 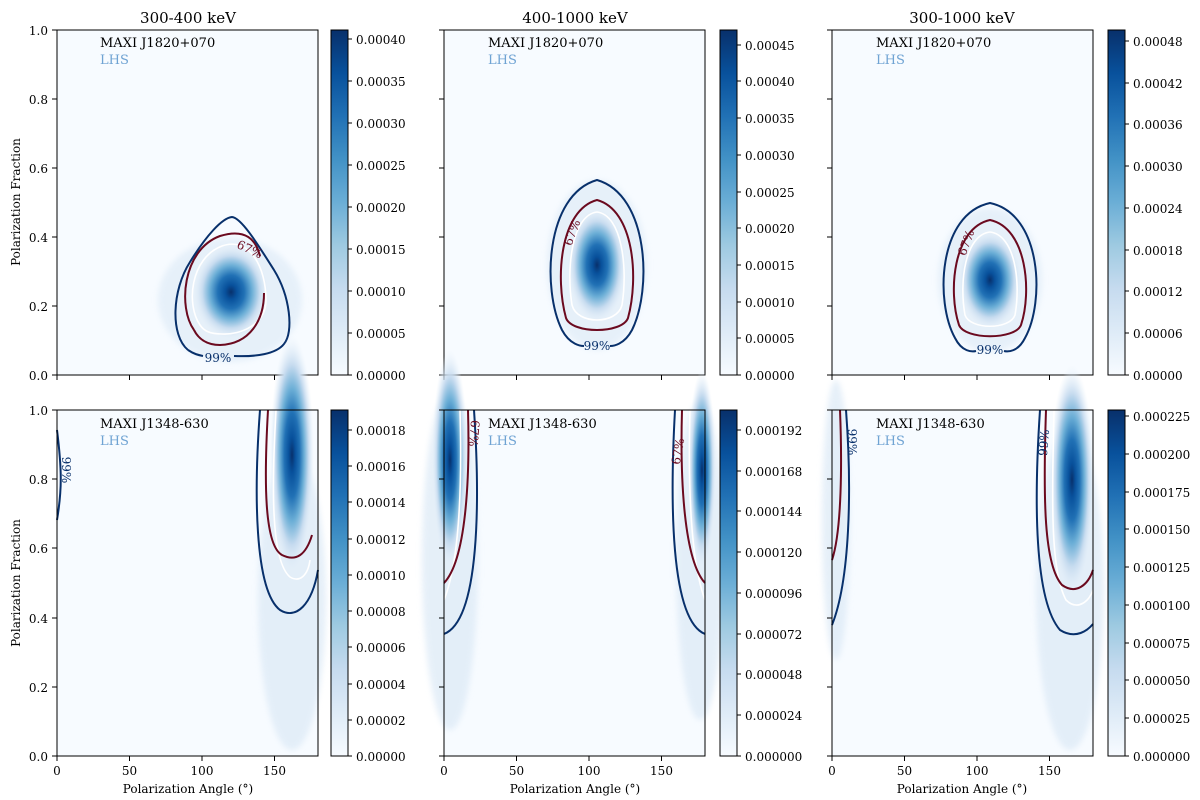 What do you see at coordinates (38, 411) in the screenshot?
I see `y-tick-label: 1.0` at bounding box center [38, 411].